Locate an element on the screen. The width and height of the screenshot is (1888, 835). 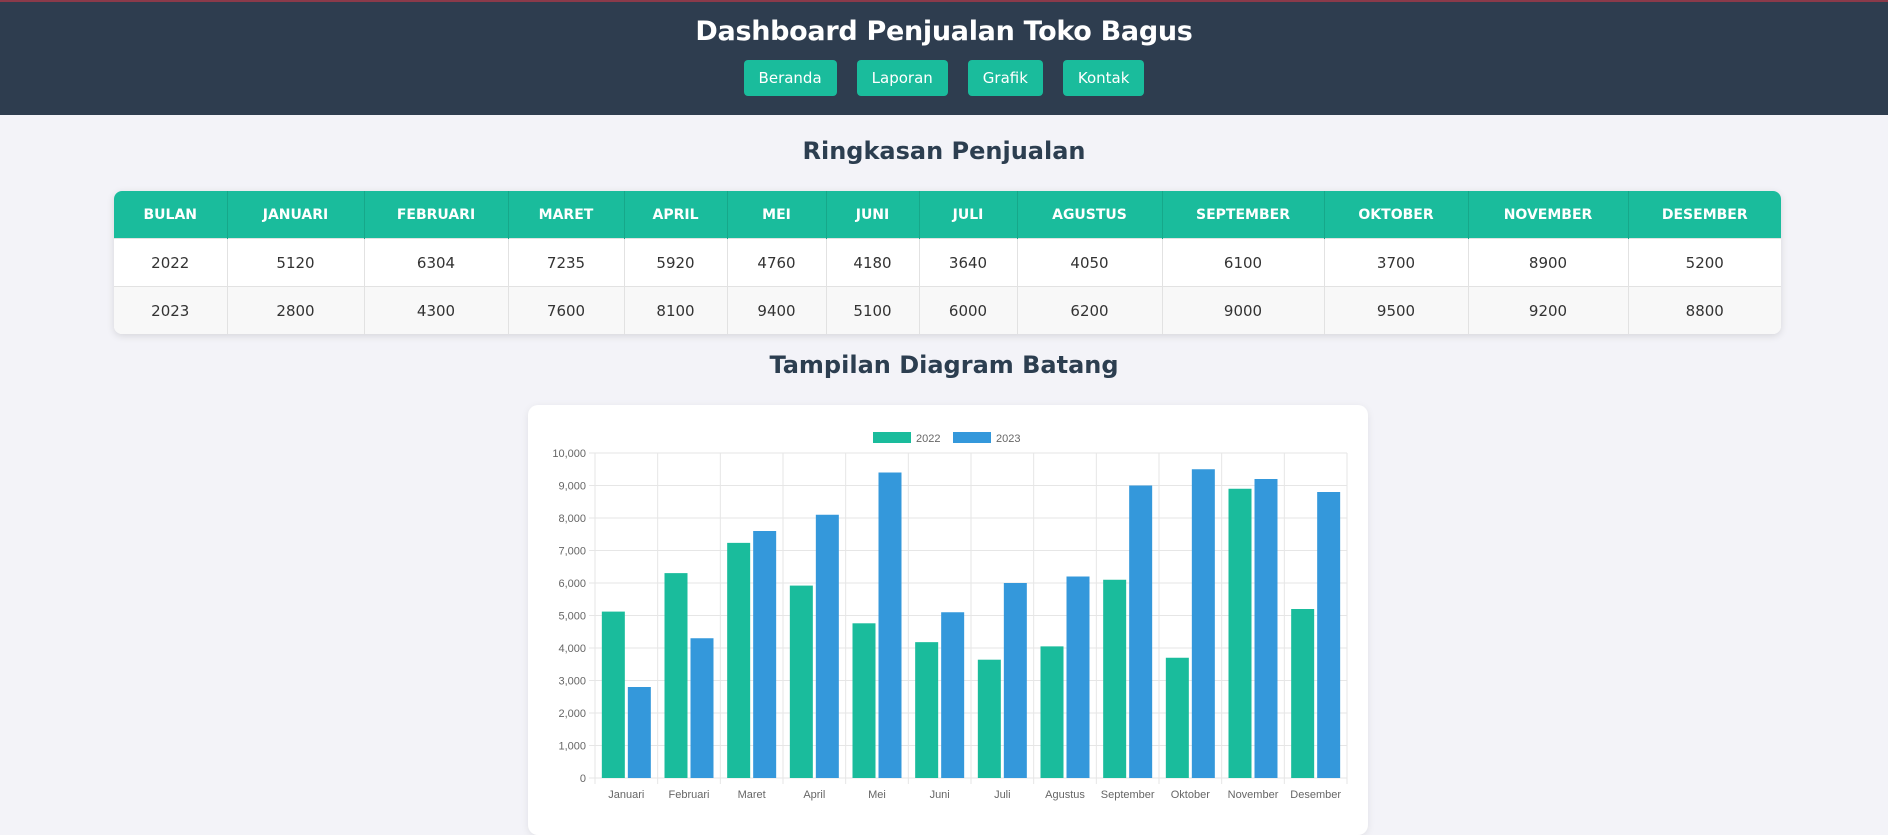
y-tick-label: 4,000 is located at coordinates (572, 649).